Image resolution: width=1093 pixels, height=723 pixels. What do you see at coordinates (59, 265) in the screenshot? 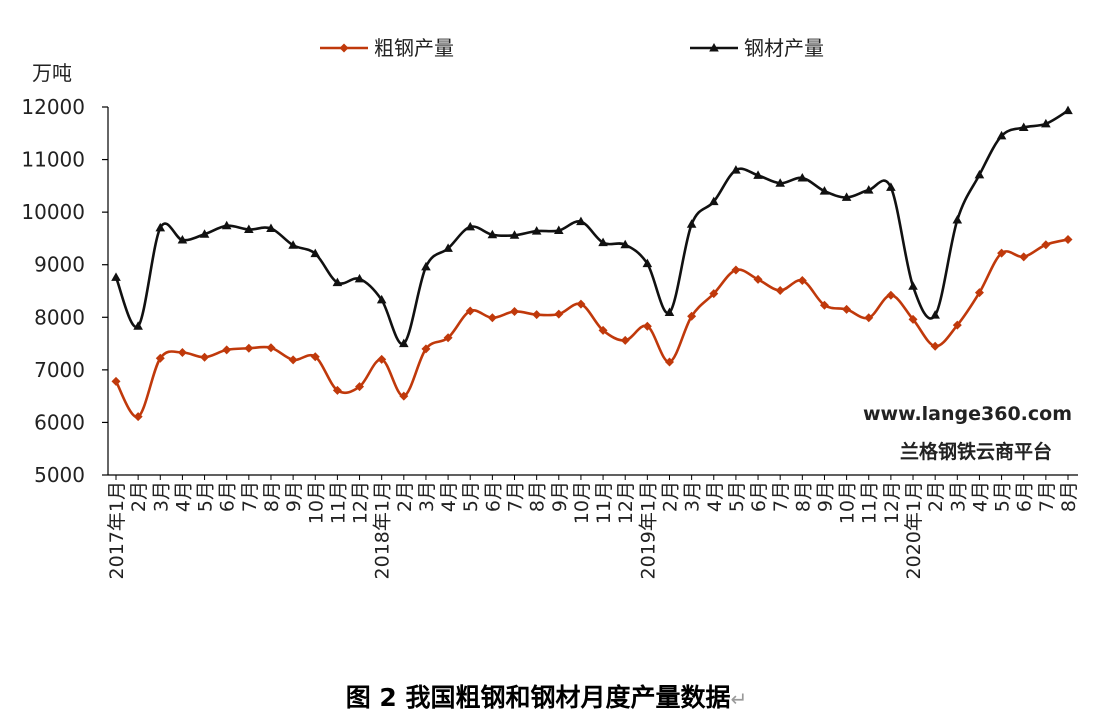
I see `y-tick-label: 9000` at bounding box center [59, 265].